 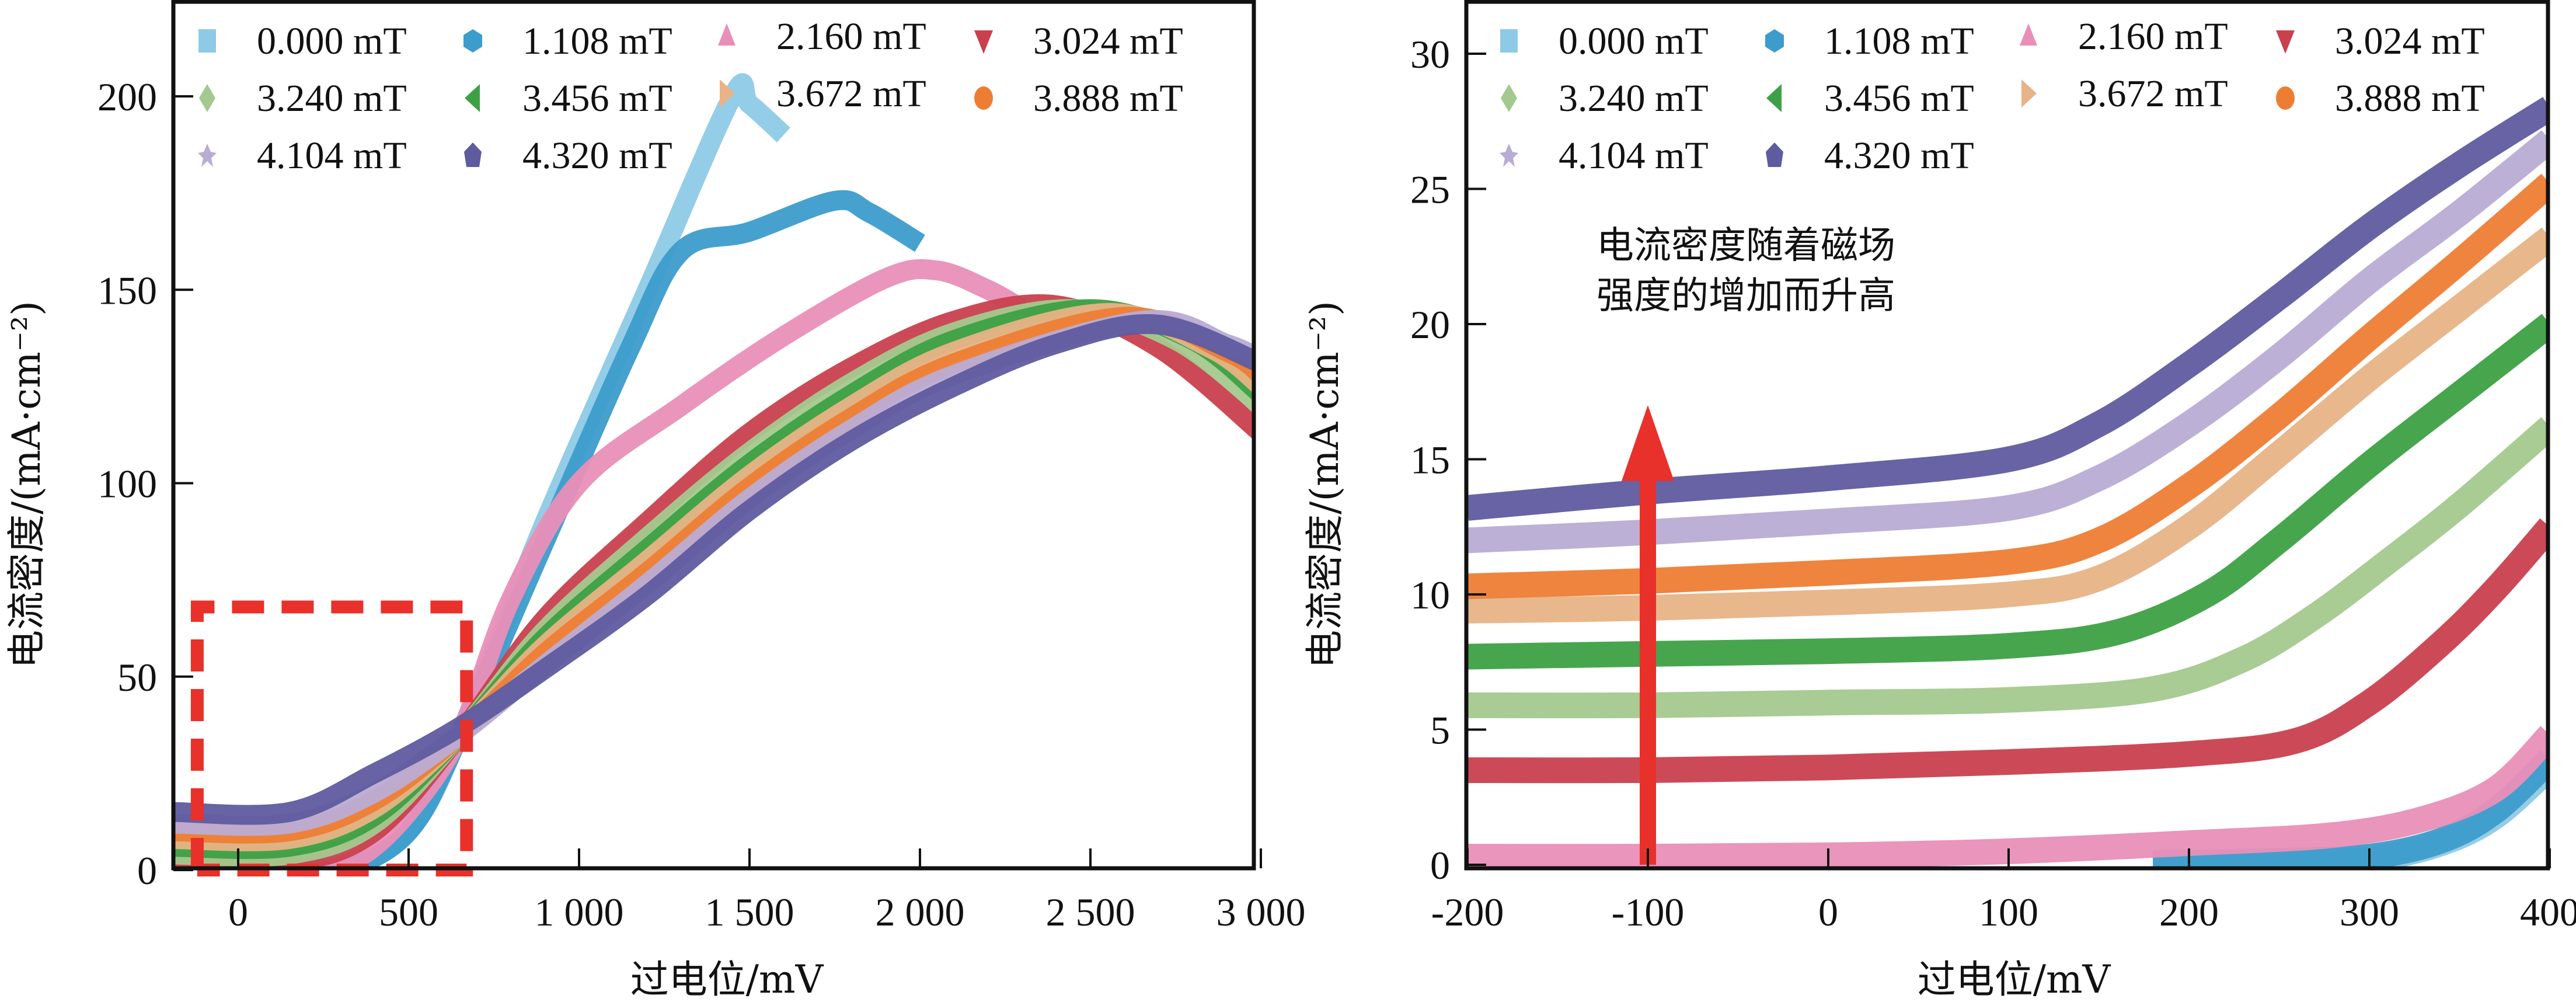 I want to click on legend-marker-hexagon-icon, so click(x=1775, y=41).